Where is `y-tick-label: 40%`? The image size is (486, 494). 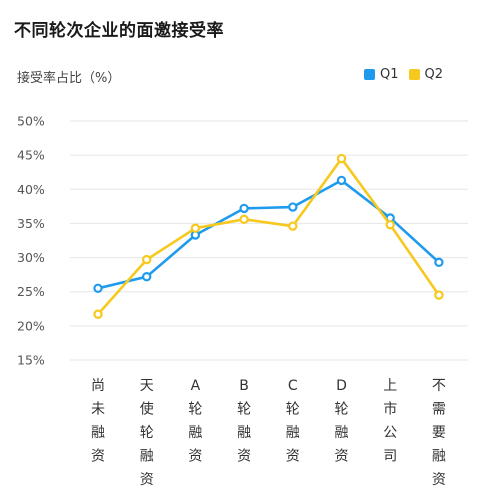
y-tick-label: 40% is located at coordinates (31, 189).